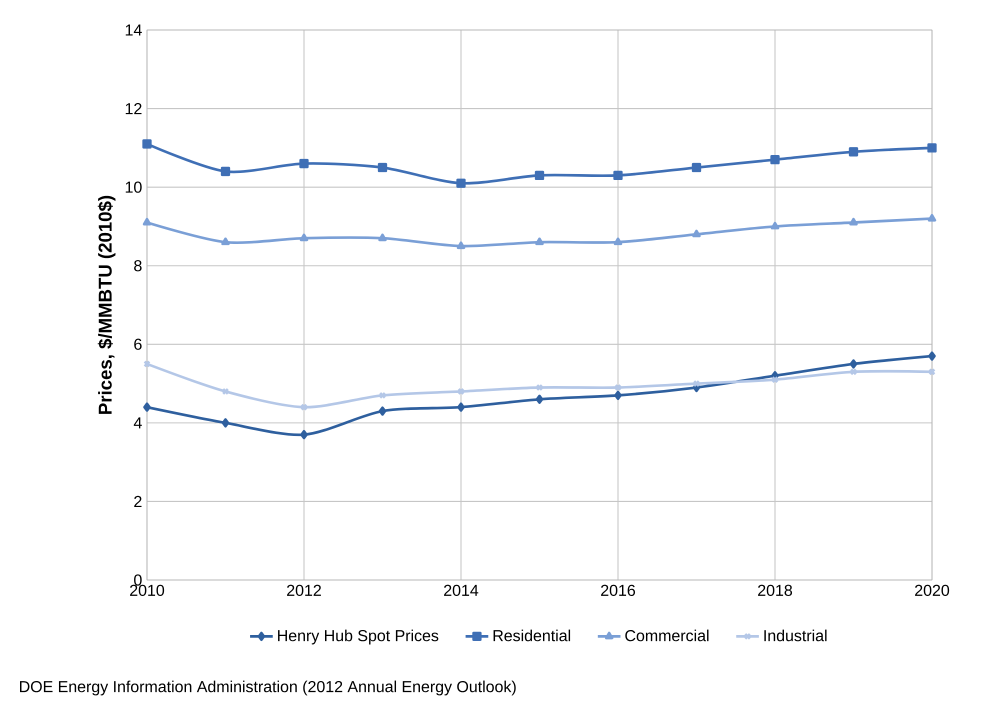  Describe the element at coordinates (107, 305) in the screenshot. I see `y-axis-title: Prices, $/MMBTU (2010$)` at that location.